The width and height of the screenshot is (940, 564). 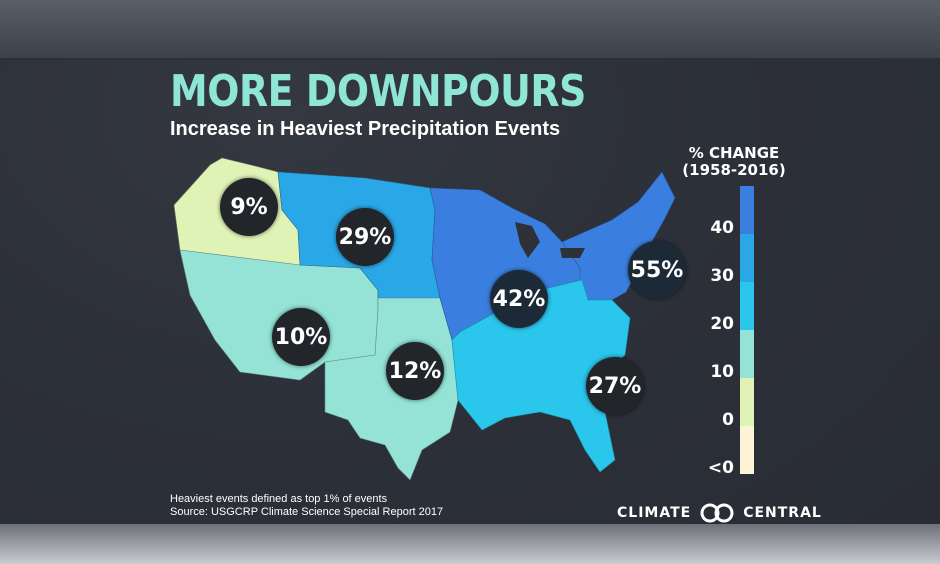 I want to click on great-lakes-east, so click(x=572, y=253).